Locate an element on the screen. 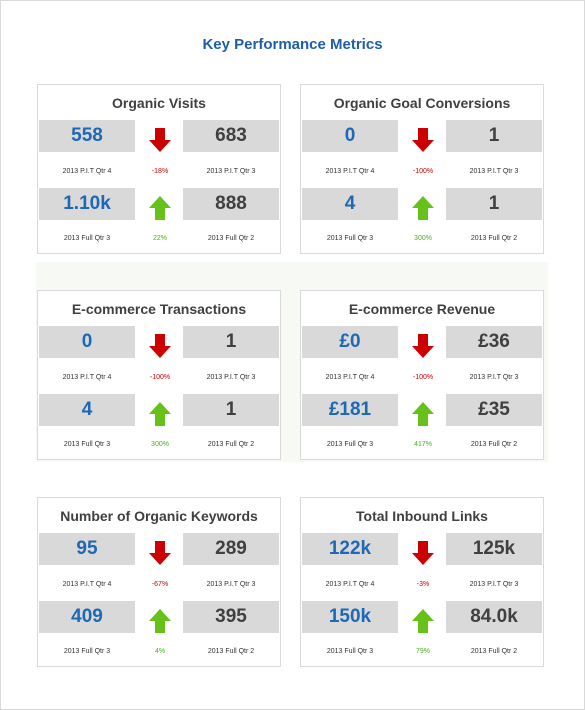 The height and width of the screenshot is (710, 585). change-percent: 22% is located at coordinates (159, 238).